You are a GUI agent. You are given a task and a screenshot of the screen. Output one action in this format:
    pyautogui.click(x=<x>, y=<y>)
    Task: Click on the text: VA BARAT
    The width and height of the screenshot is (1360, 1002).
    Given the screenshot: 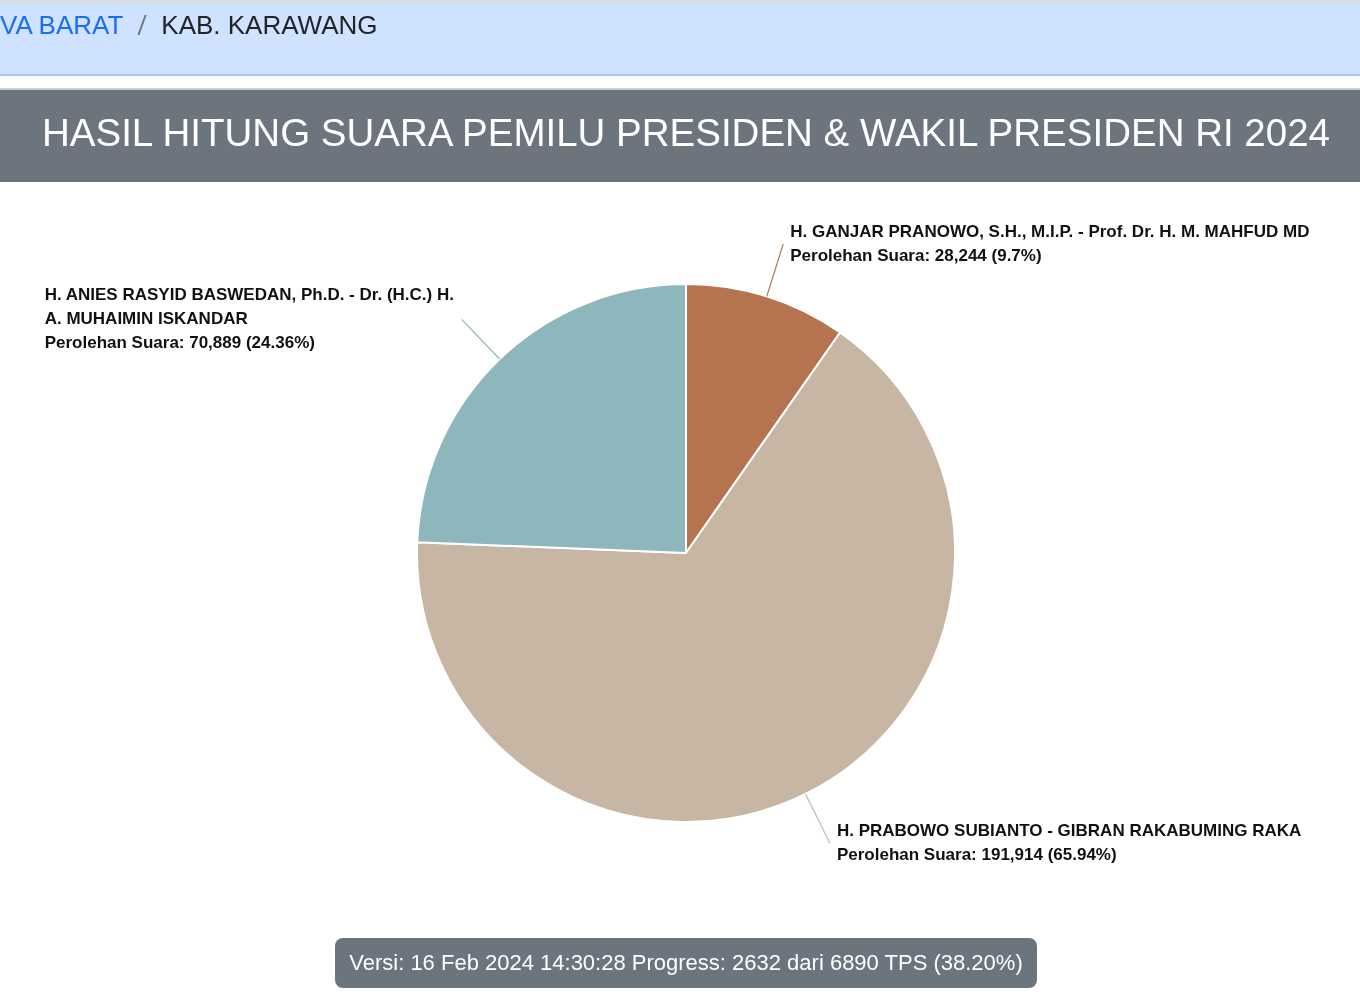 What is the action you would take?
    pyautogui.click(x=62, y=25)
    